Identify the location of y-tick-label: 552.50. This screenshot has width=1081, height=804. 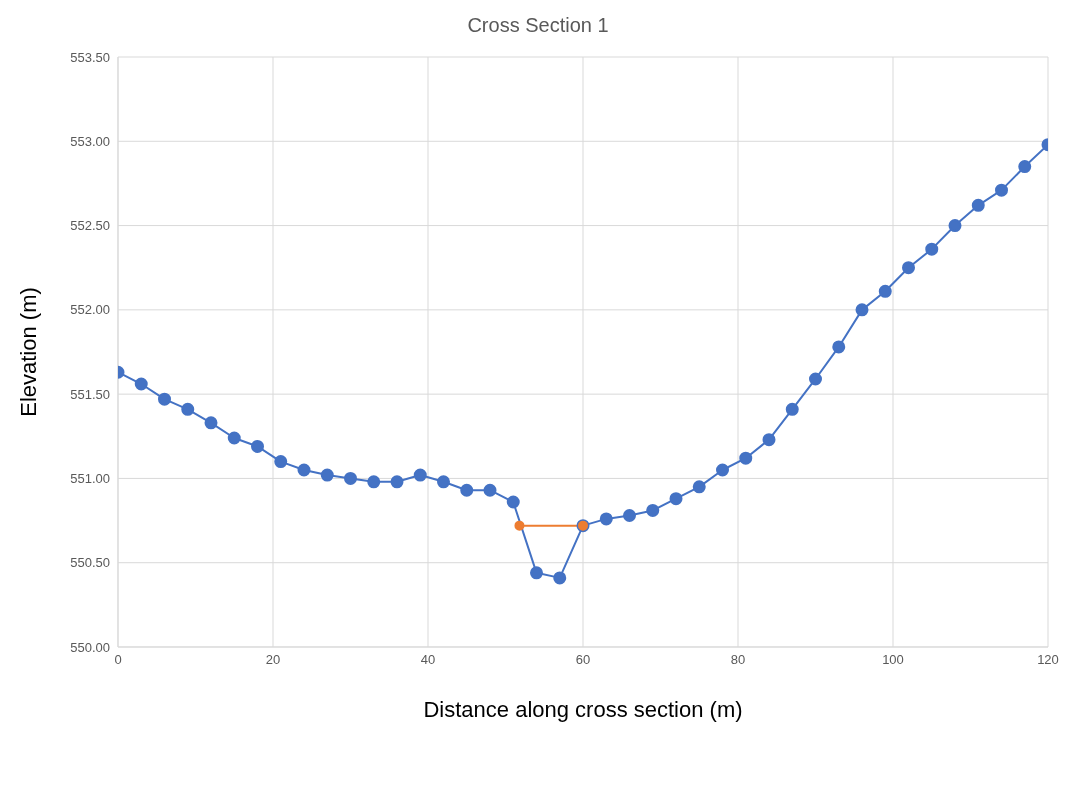
(90, 226).